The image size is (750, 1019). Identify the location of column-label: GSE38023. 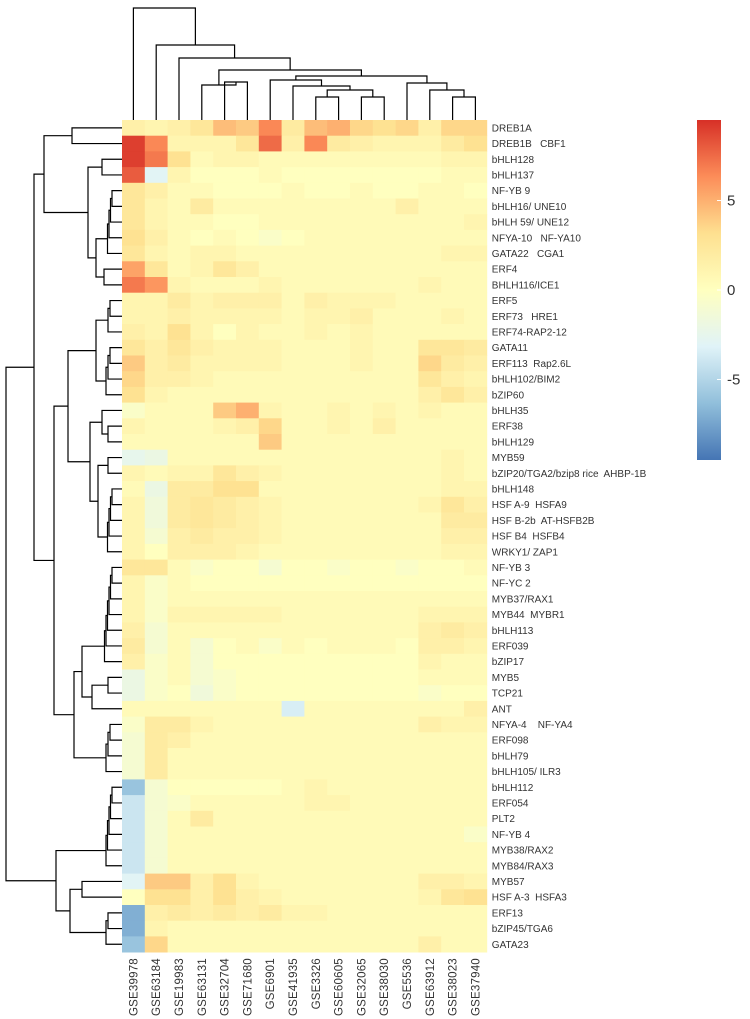
(454, 987).